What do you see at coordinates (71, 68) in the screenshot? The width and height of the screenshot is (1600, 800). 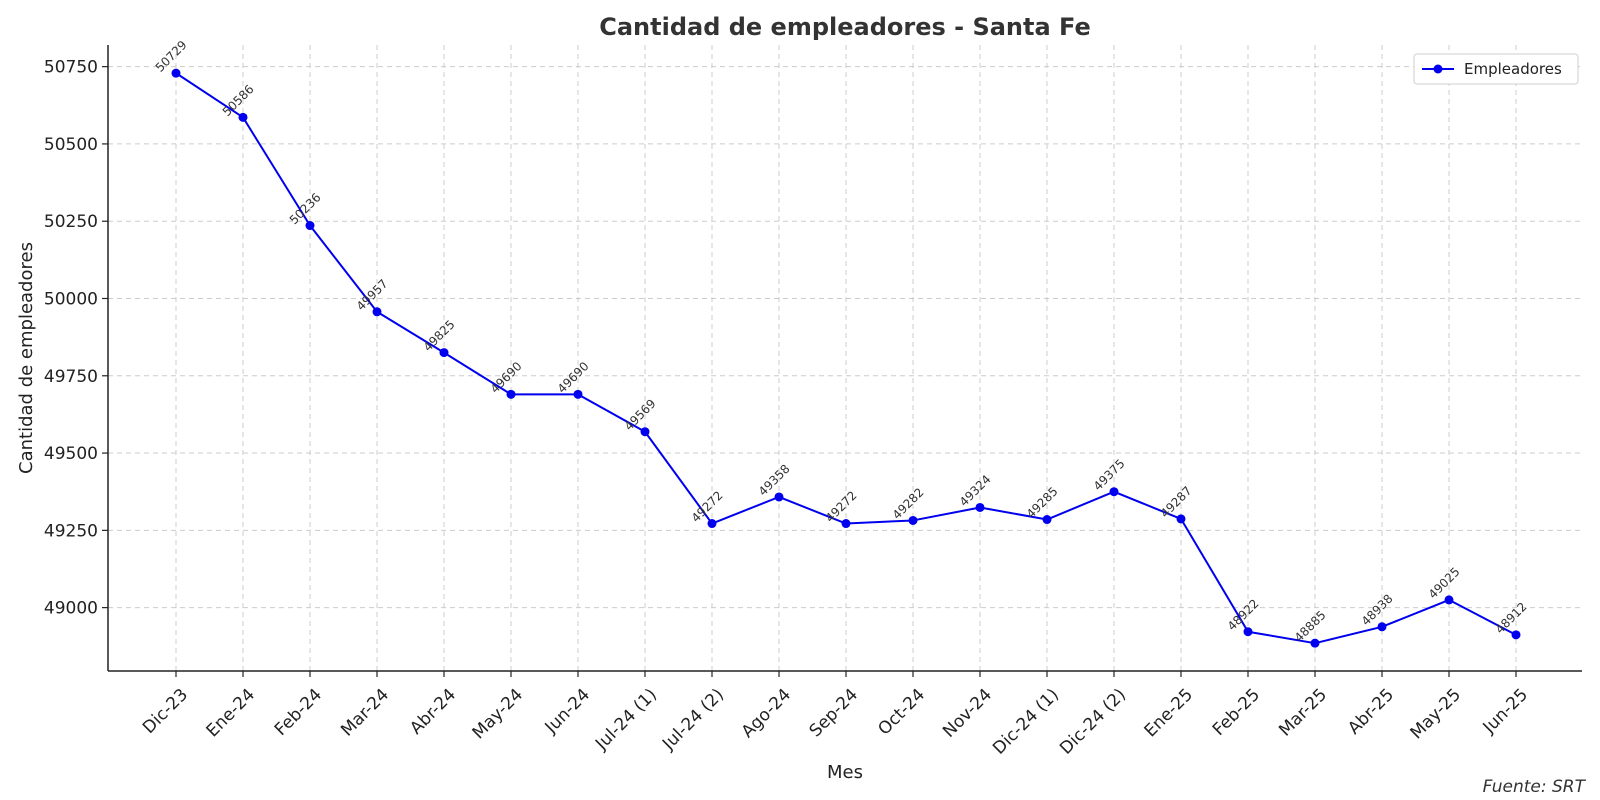 I see `y-tick-label: 50750` at bounding box center [71, 68].